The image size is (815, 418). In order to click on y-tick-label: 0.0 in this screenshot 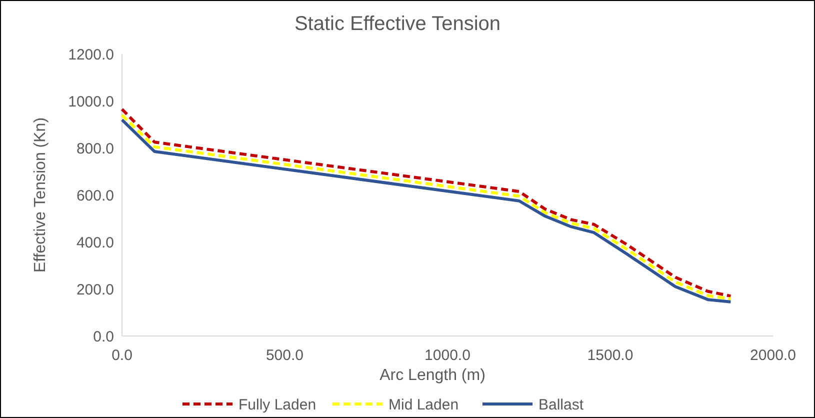, I will do `click(103, 337)`.